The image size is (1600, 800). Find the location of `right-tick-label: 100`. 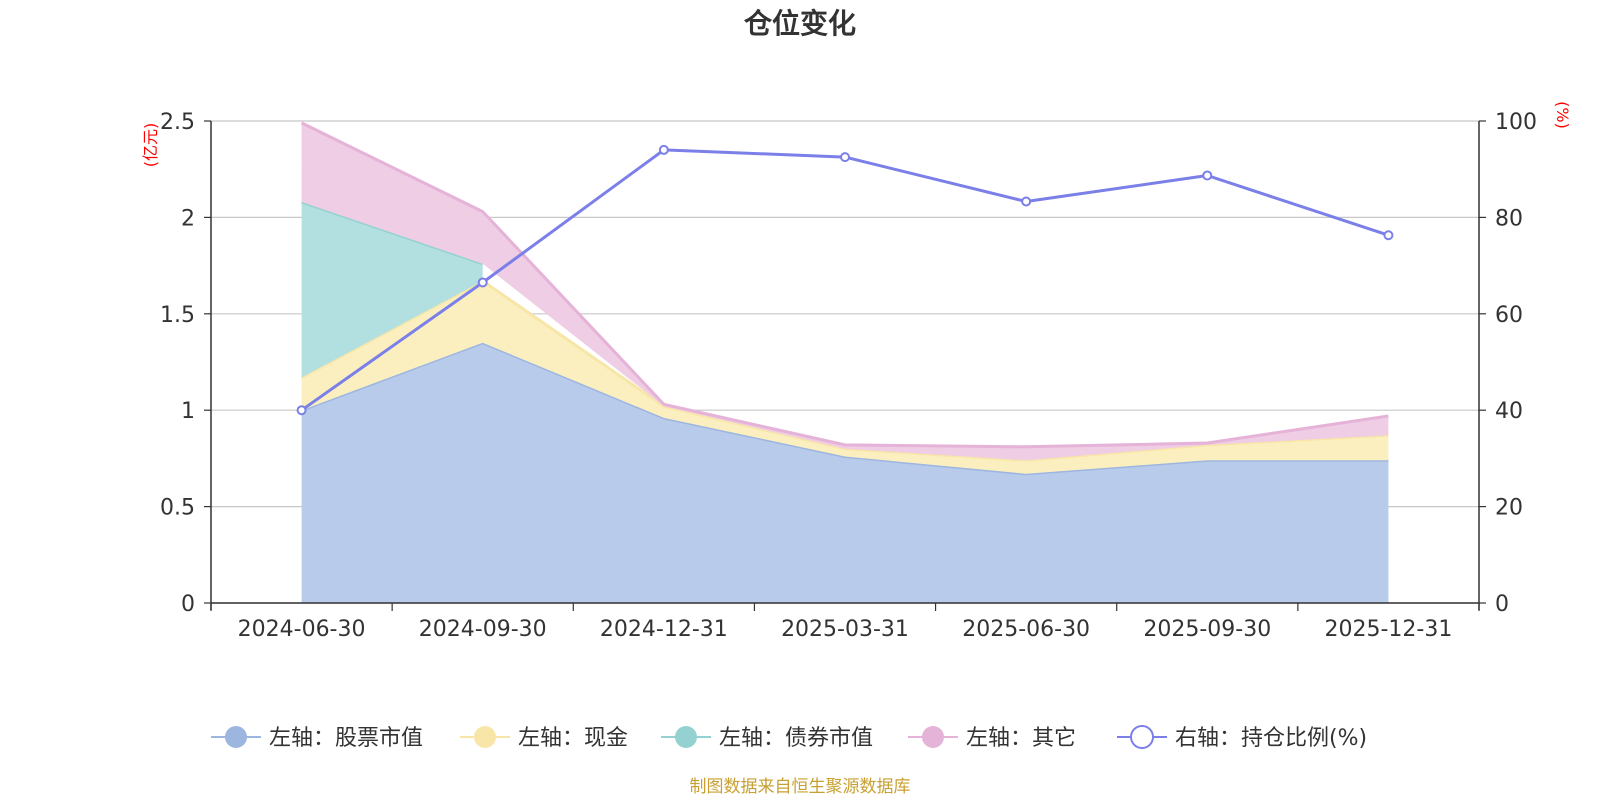

right-tick-label: 100 is located at coordinates (1516, 122).